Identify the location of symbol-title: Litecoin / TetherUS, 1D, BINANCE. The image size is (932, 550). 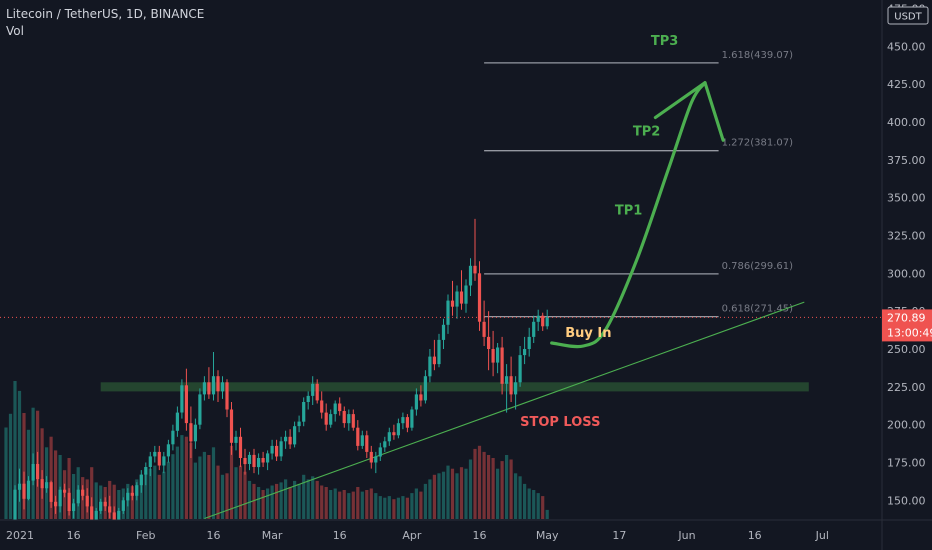
(105, 14).